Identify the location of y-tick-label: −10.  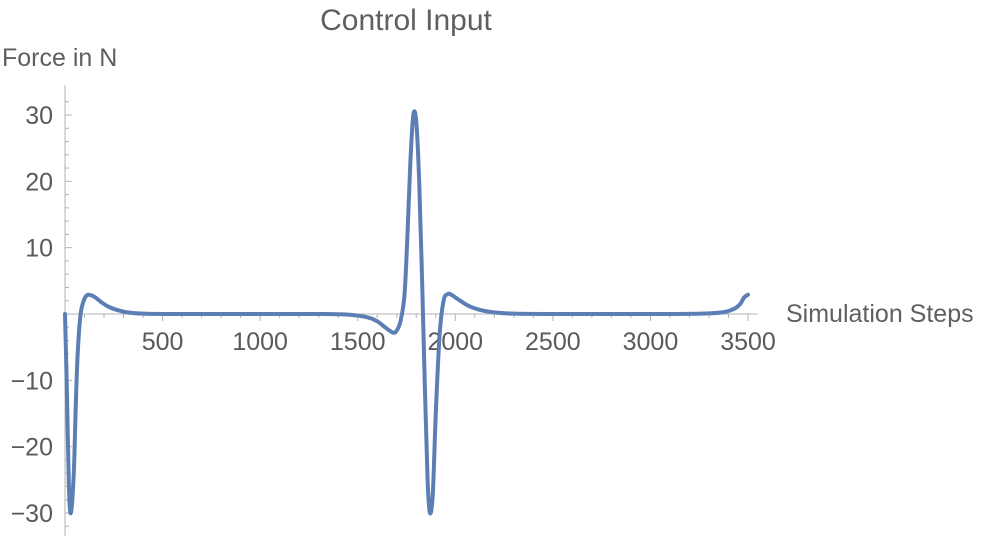
(32, 381).